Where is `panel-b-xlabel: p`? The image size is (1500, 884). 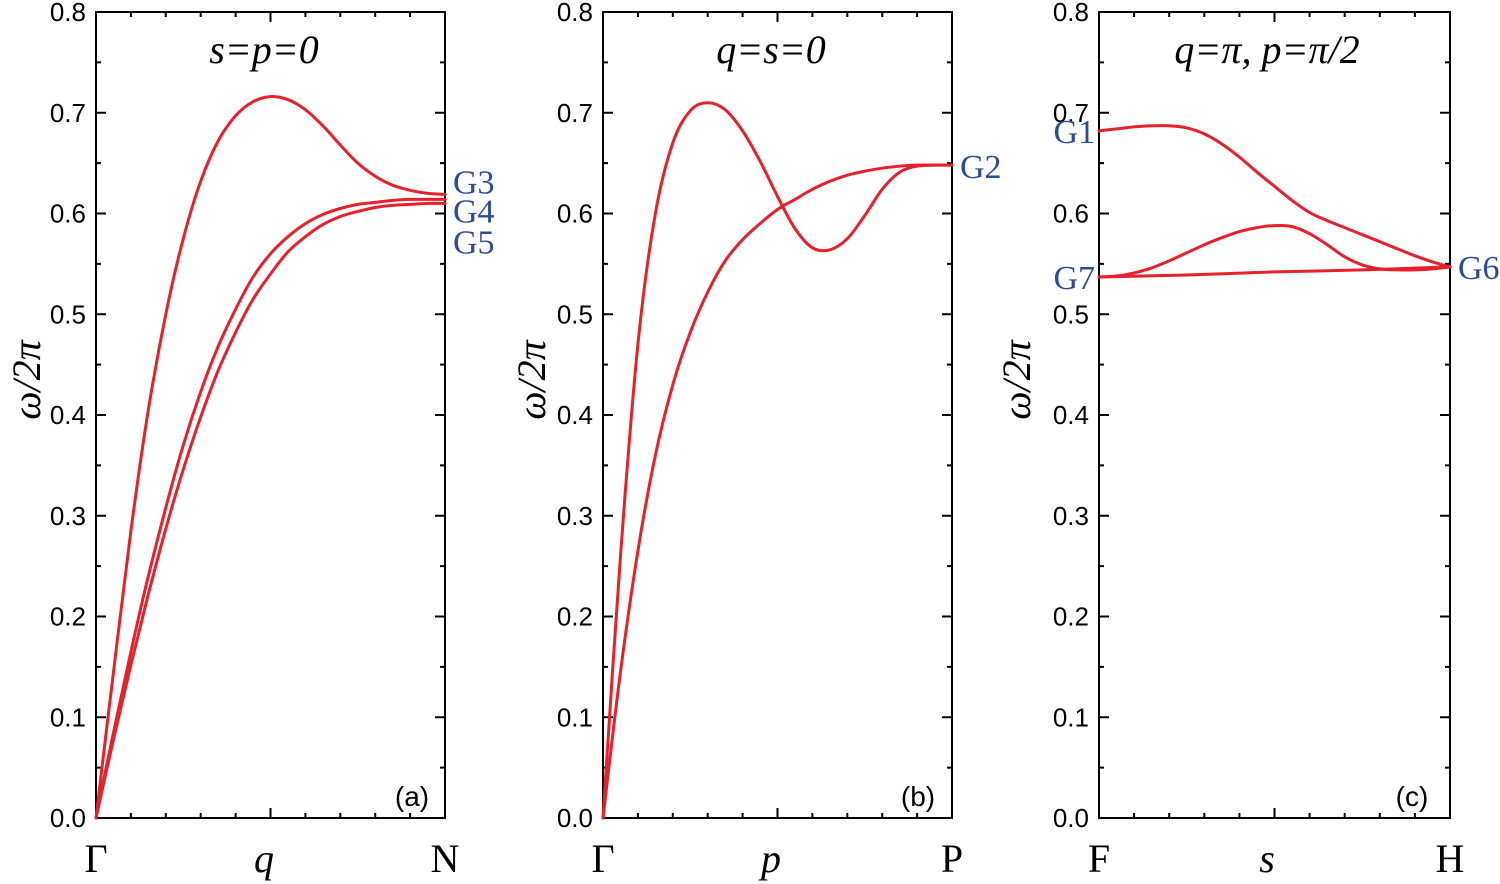
panel-b-xlabel: p is located at coordinates (769, 858).